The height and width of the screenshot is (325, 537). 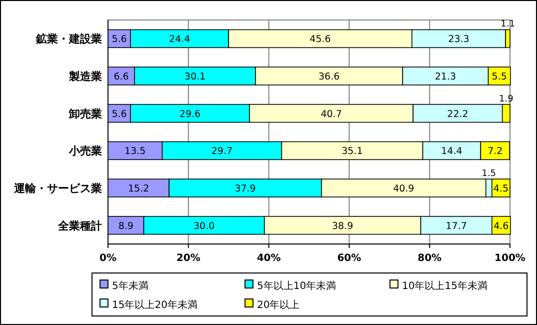 What do you see at coordinates (495, 152) in the screenshot?
I see `data-label: 7.2` at bounding box center [495, 152].